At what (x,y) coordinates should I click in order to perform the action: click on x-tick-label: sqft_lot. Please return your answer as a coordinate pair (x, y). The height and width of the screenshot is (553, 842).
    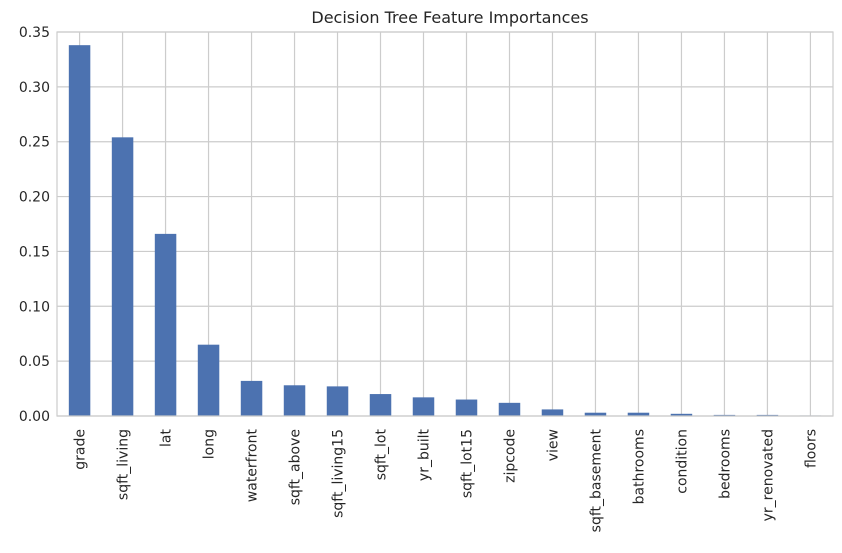
    Looking at the image, I should click on (382, 454).